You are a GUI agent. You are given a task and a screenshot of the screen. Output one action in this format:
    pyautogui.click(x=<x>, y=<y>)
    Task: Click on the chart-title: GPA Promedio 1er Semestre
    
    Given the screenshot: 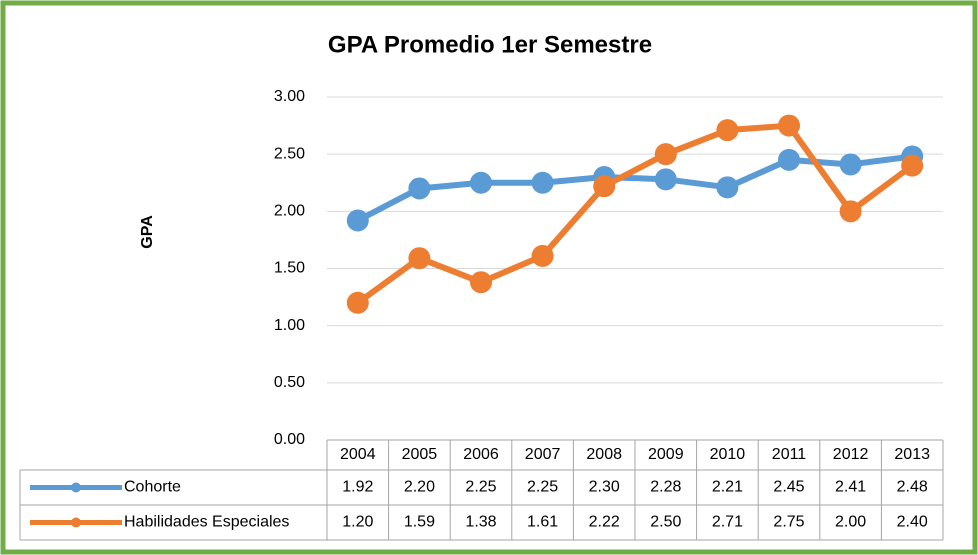 What is the action you would take?
    pyautogui.click(x=490, y=44)
    